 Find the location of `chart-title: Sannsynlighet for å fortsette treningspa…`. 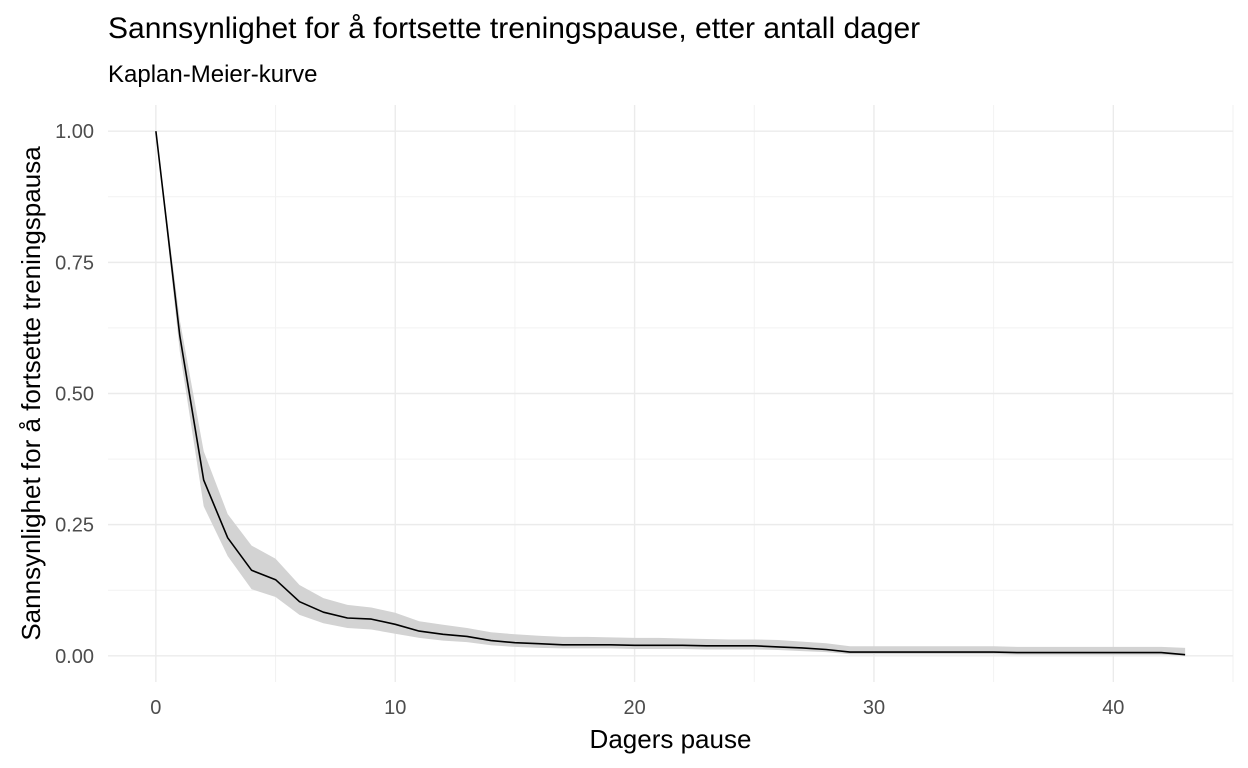

chart-title: Sannsynlighet for å fortsette treningspa… is located at coordinates (514, 28).